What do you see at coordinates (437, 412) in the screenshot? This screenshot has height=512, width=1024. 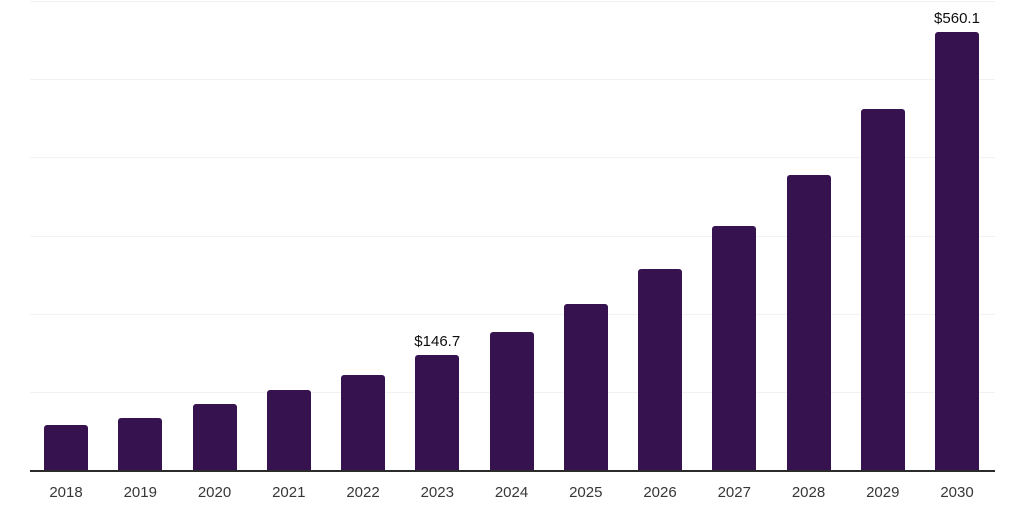 I see `bar-2023` at bounding box center [437, 412].